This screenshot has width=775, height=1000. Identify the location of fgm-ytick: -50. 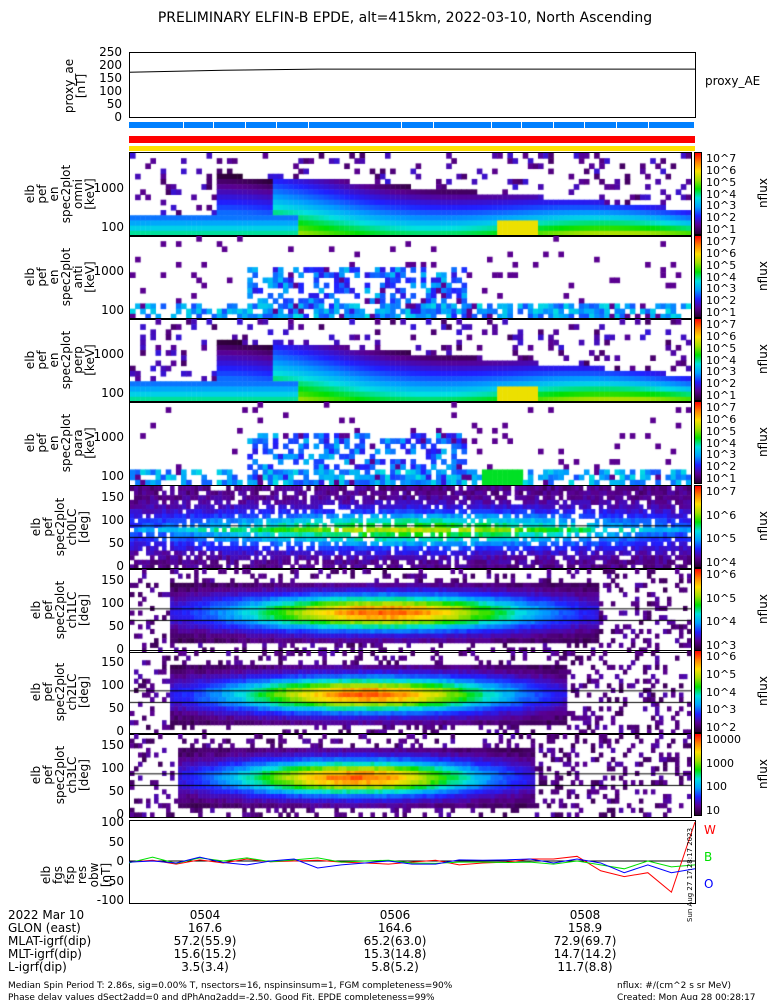
(114, 880).